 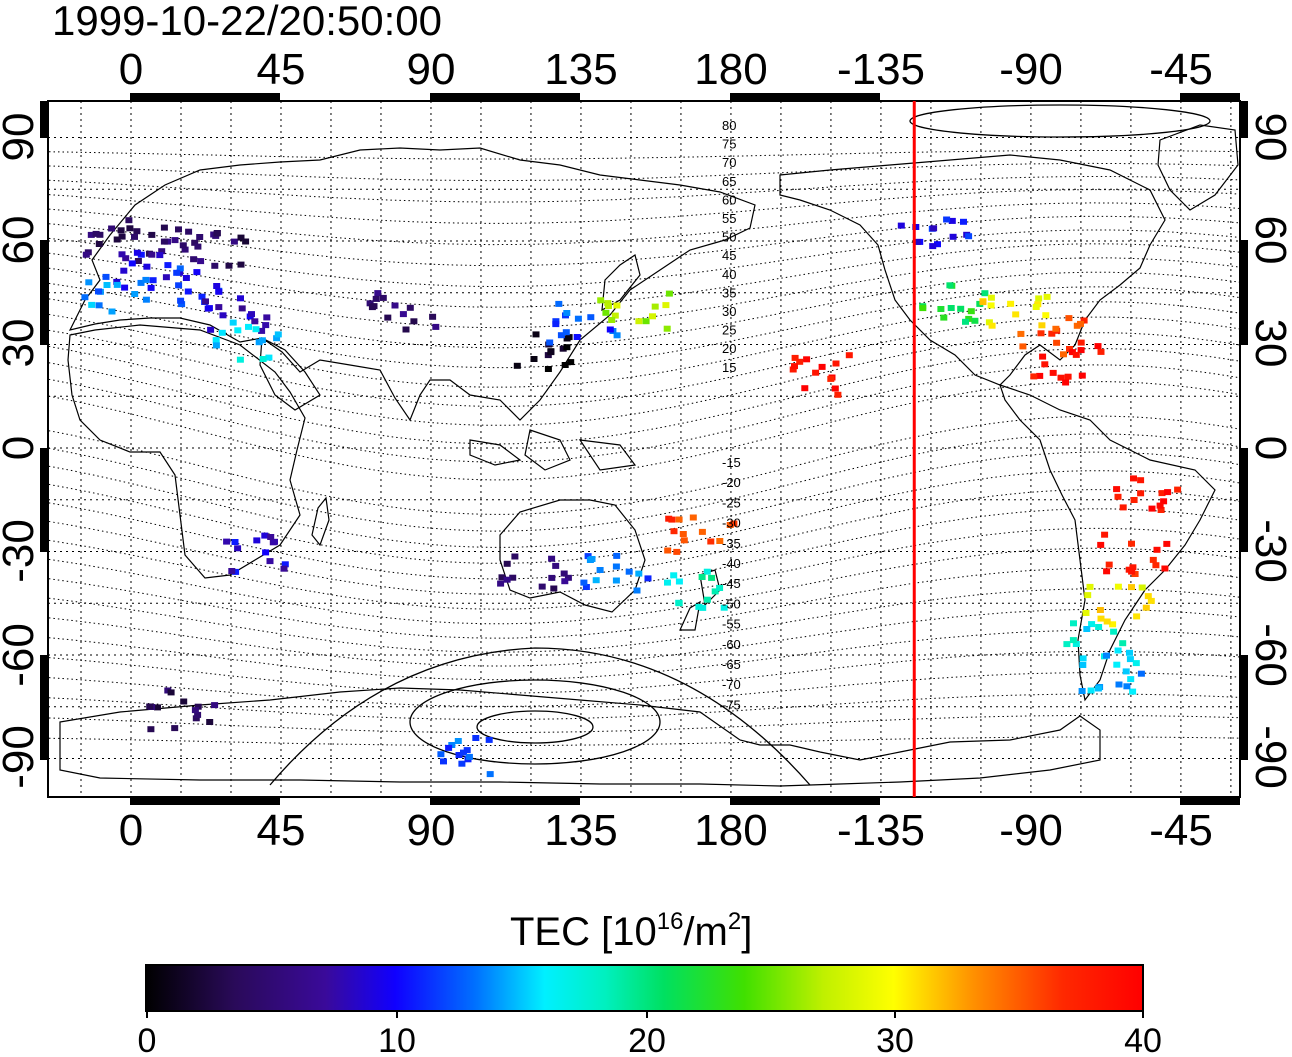 What do you see at coordinates (731, 603) in the screenshot?
I see `contour-label: -50` at bounding box center [731, 603].